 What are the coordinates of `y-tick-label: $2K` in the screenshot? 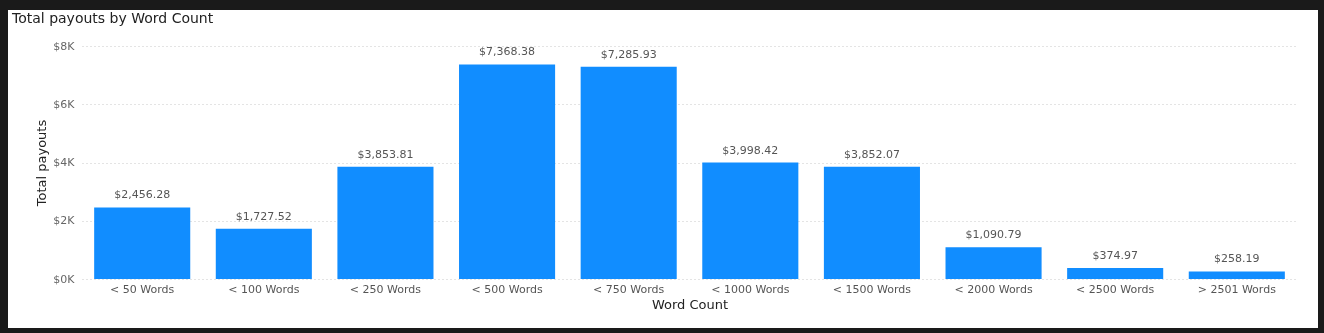 It's located at (64, 221).